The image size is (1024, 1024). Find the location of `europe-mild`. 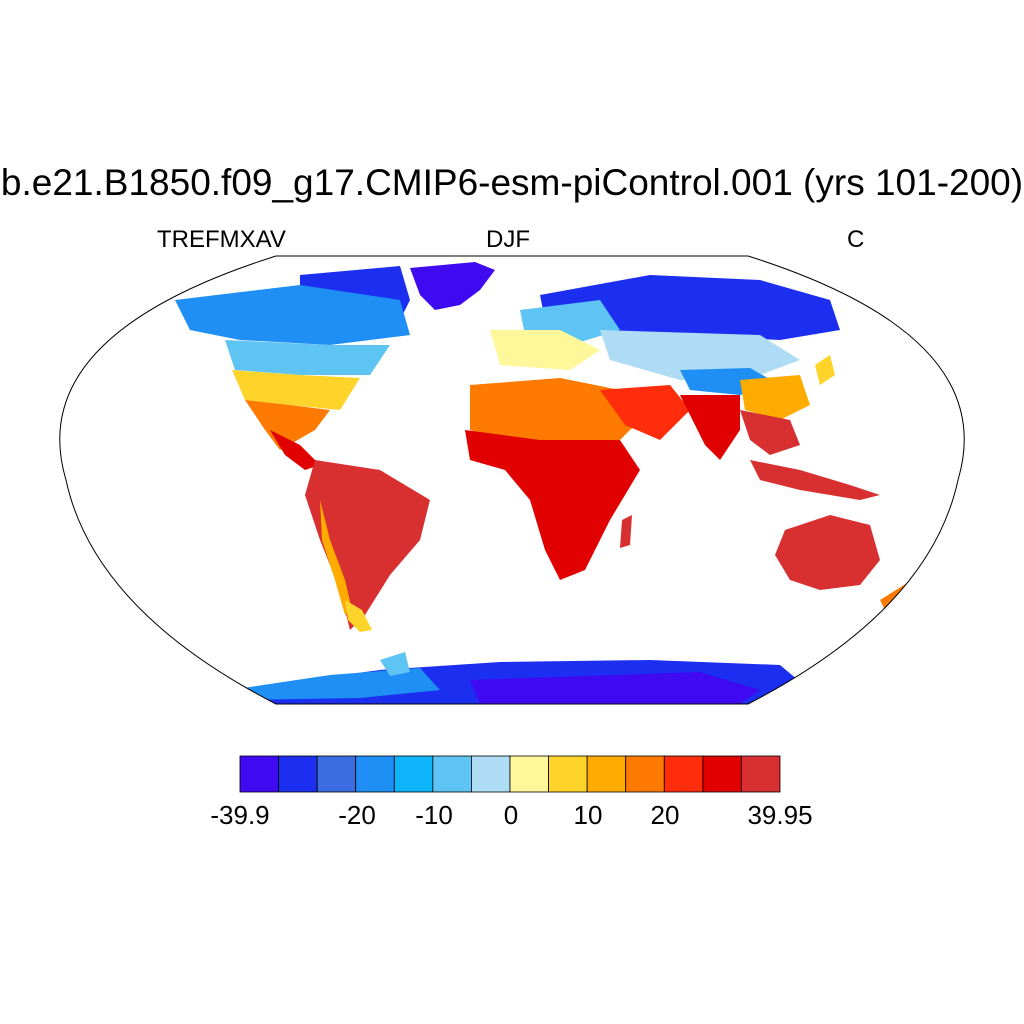

europe-mild is located at coordinates (545, 350).